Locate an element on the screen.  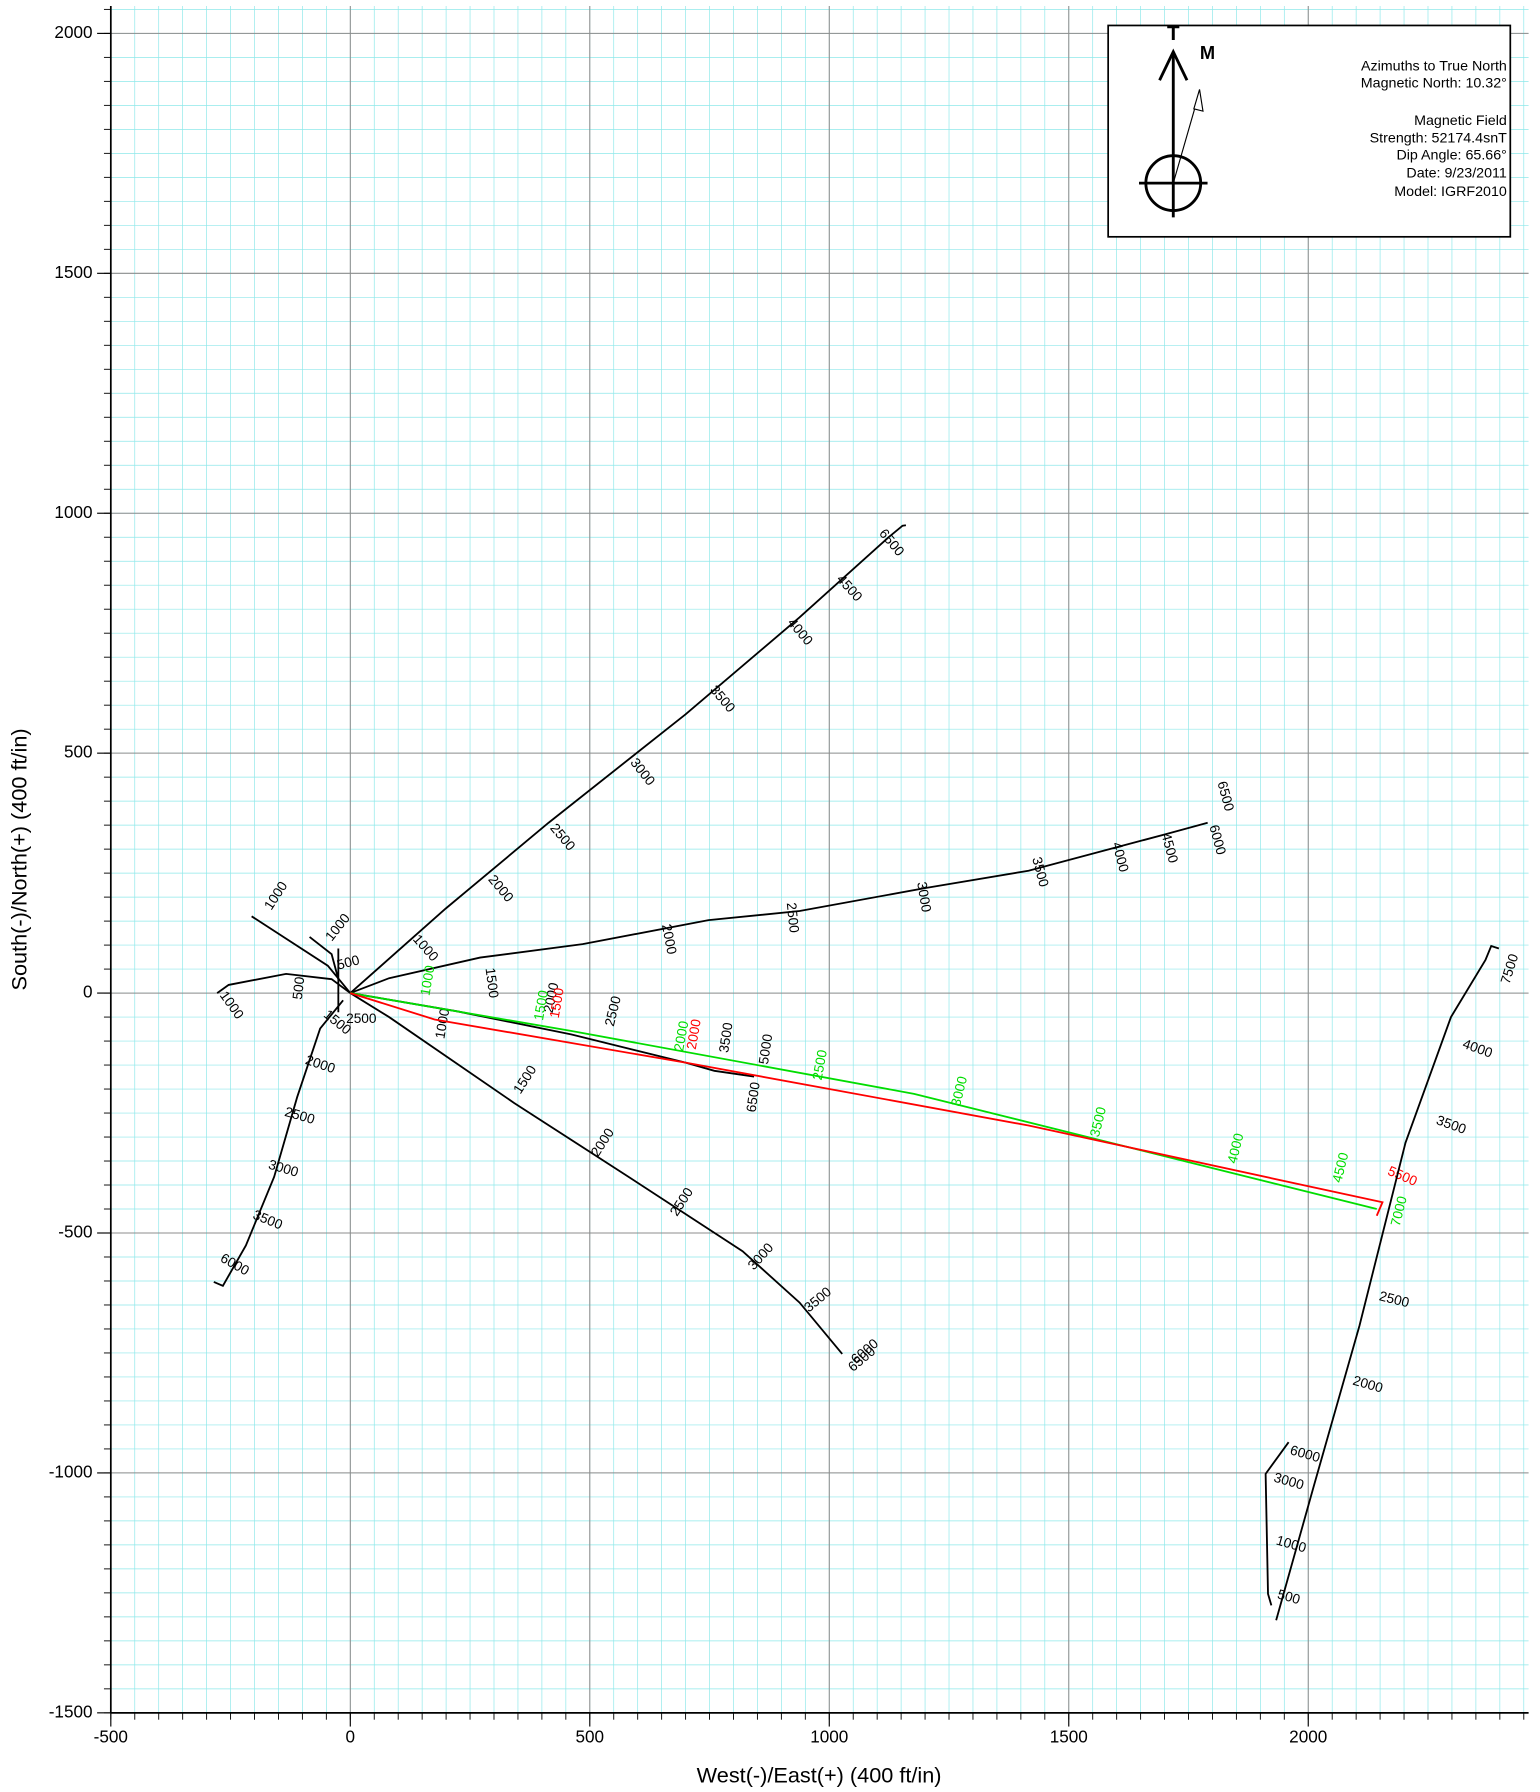
info-line: Date: 9/23/2011 is located at coordinates (1456, 174).